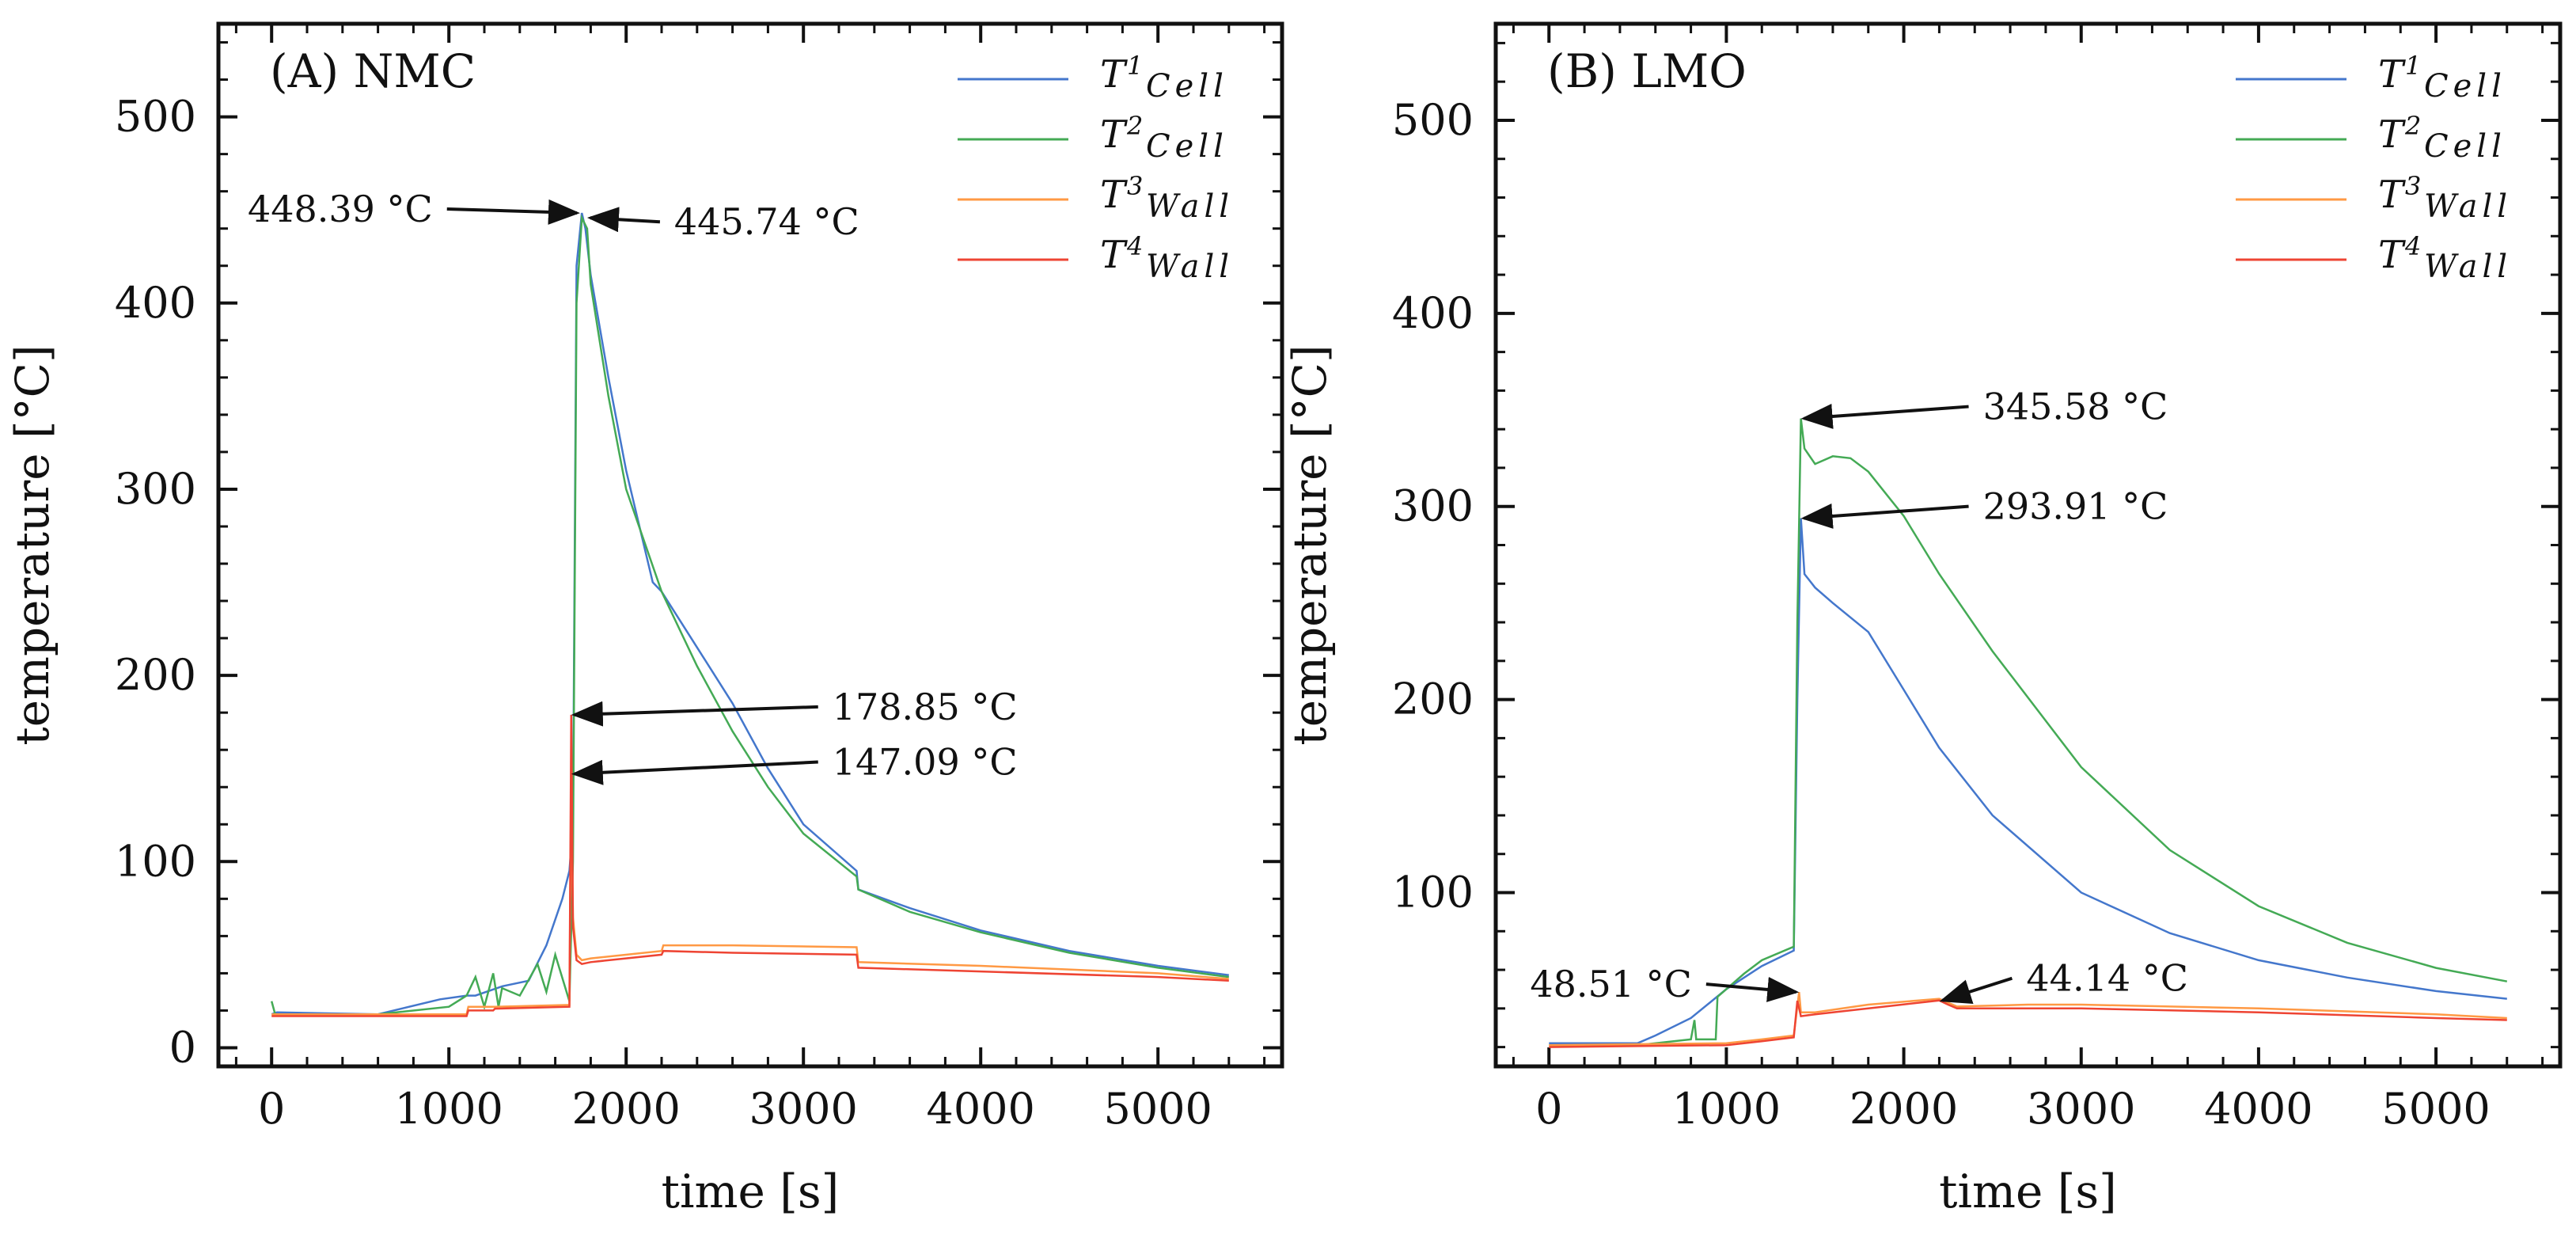 The width and height of the screenshot is (2576, 1235). I want to click on annotation-label: 48.51 °C, so click(1611, 984).